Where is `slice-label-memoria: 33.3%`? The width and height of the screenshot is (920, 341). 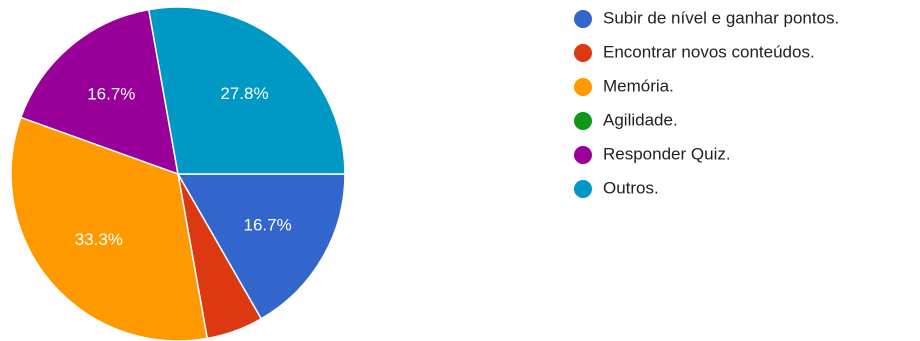 slice-label-memoria: 33.3% is located at coordinates (99, 239).